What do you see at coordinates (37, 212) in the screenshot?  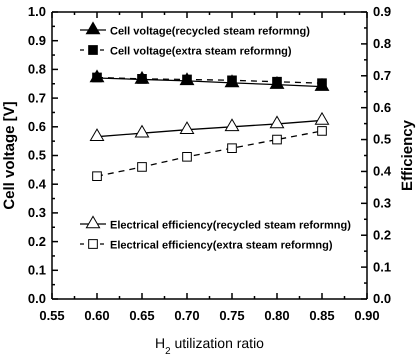 I see `y-tick-label: 0.3` at bounding box center [37, 212].